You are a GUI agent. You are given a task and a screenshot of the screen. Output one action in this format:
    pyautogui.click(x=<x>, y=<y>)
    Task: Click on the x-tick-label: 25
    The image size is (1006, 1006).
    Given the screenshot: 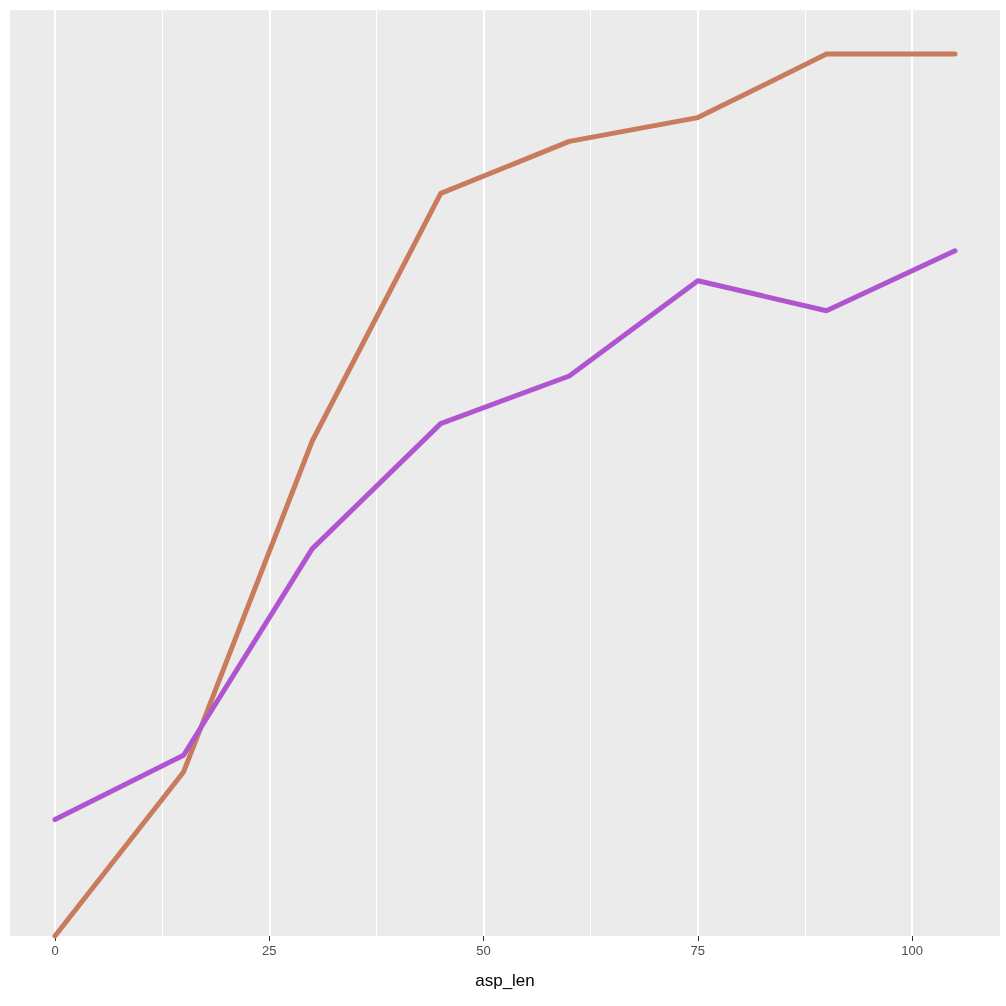 What is the action you would take?
    pyautogui.click(x=269, y=950)
    